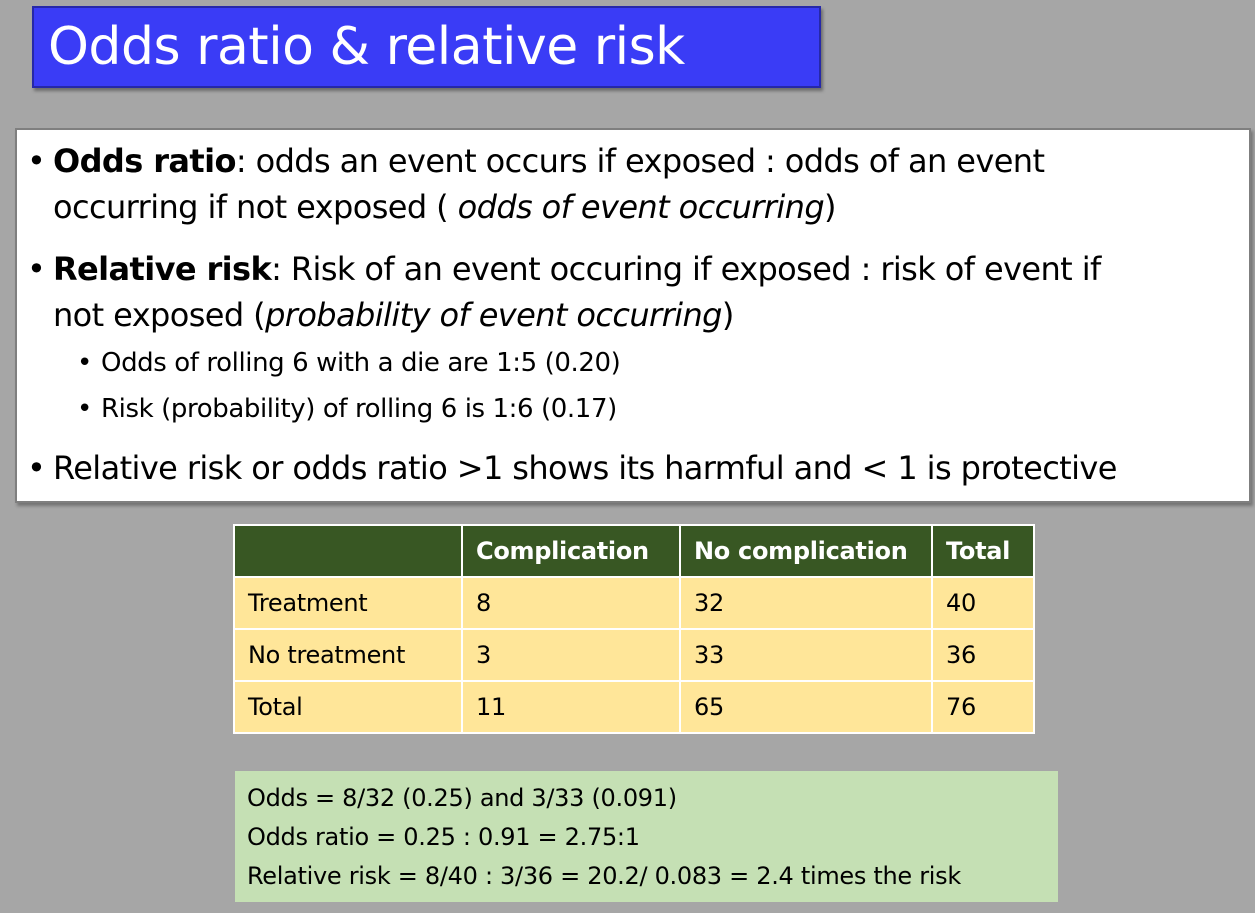  What do you see at coordinates (983, 551) in the screenshot?
I see `table-header-cell: Total` at bounding box center [983, 551].